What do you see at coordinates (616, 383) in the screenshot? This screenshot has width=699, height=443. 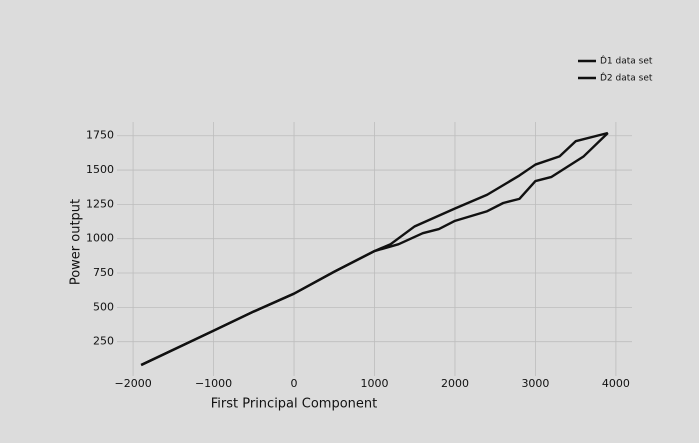 I see `x-tick-label: 4000` at bounding box center [616, 383].